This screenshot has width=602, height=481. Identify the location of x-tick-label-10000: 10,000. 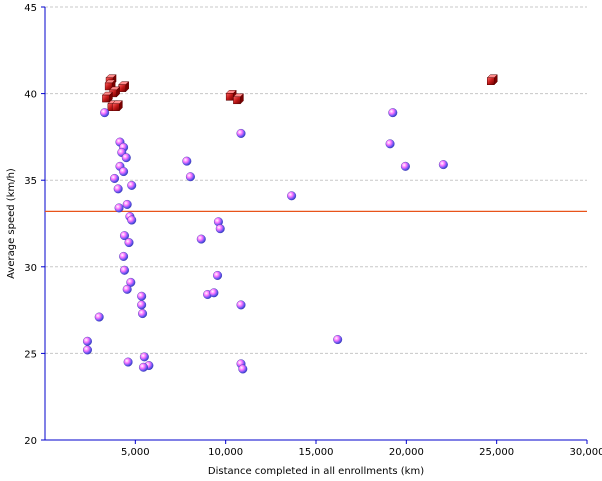
(225, 452).